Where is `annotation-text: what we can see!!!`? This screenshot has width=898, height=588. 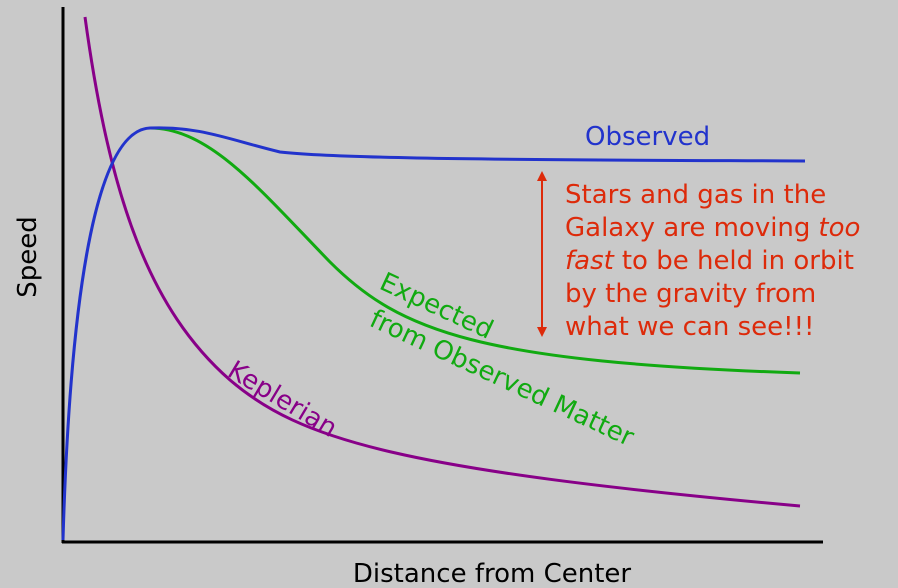
annotation-text: what we can see!!! is located at coordinates (689, 327).